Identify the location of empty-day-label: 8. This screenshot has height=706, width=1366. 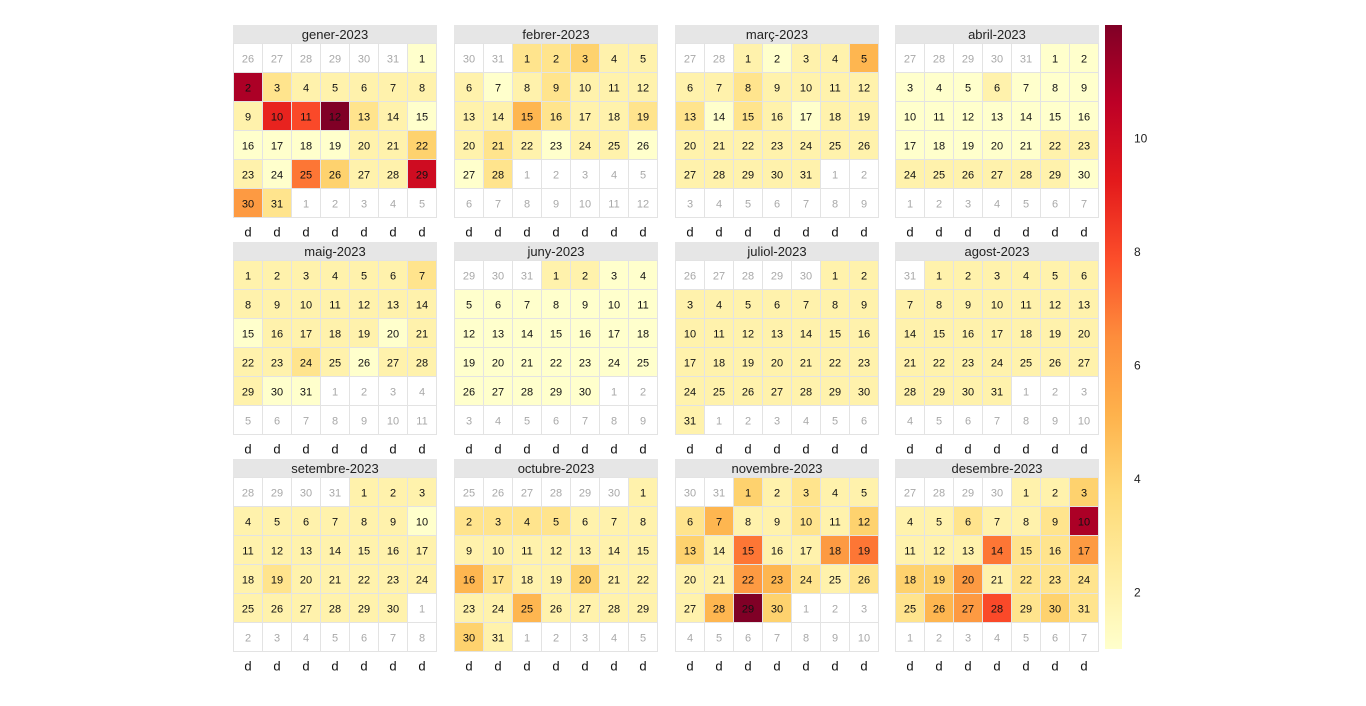
(806, 639).